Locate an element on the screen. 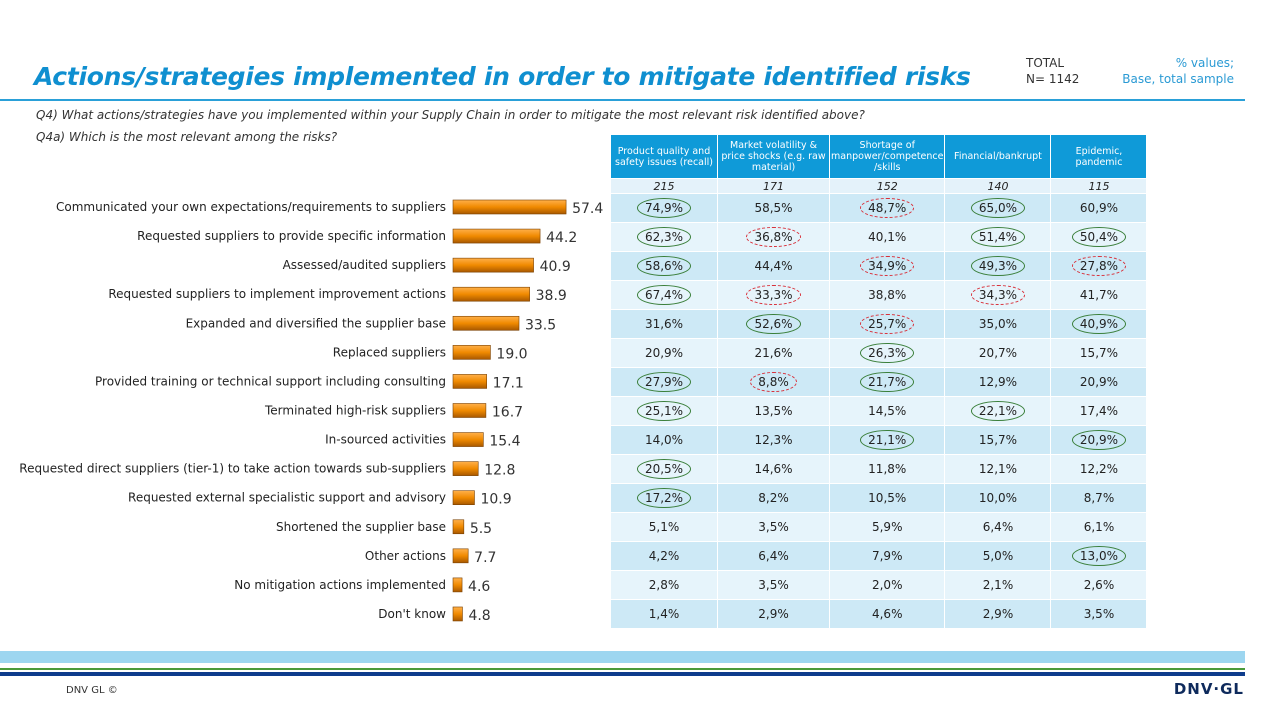 Image resolution: width=1280 pixels, height=720 pixels. table-cell: 13,5% is located at coordinates (773, 411).